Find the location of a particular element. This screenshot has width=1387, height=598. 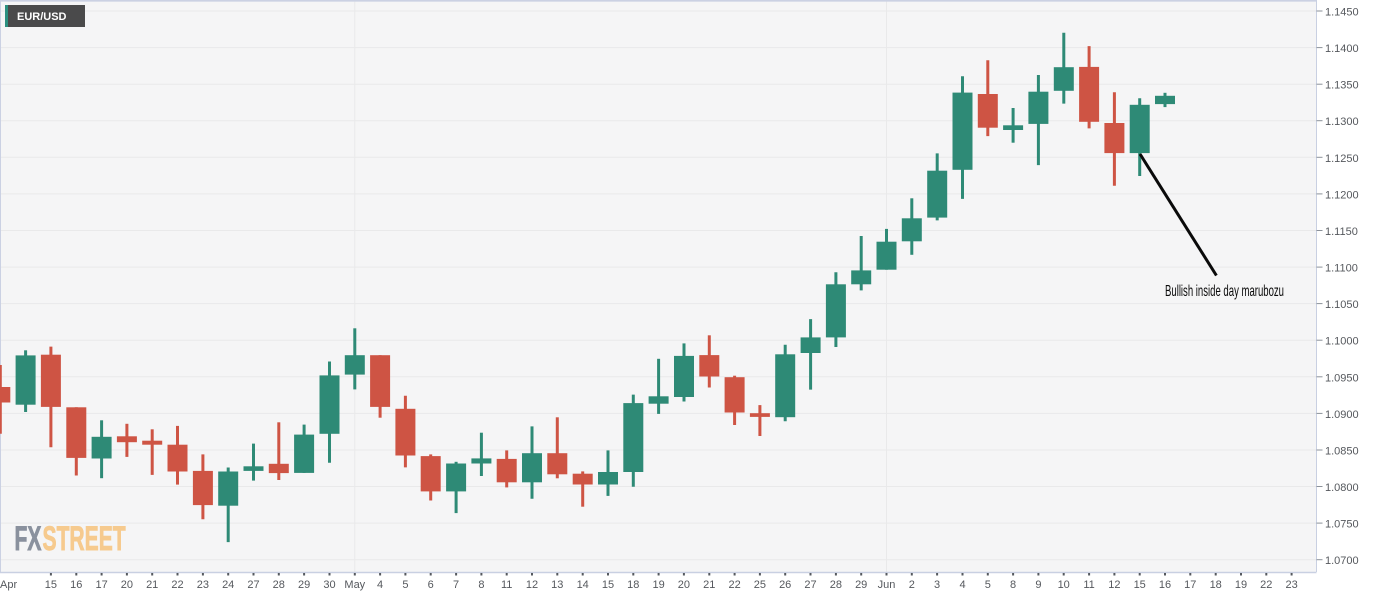

svg-text: 2 is located at coordinates (912, 585).